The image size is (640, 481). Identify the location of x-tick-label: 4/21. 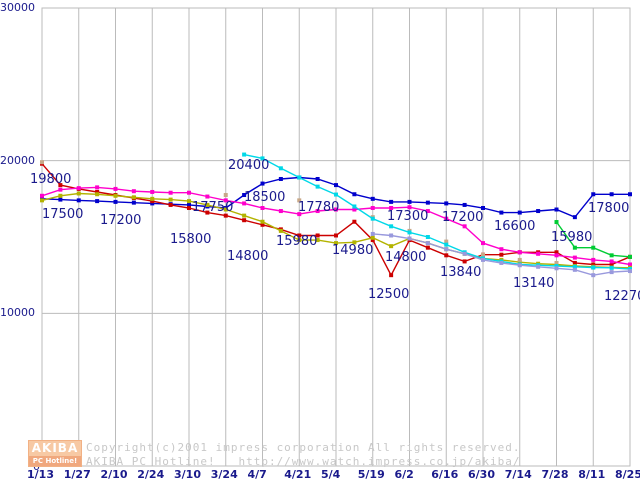
(298, 474).